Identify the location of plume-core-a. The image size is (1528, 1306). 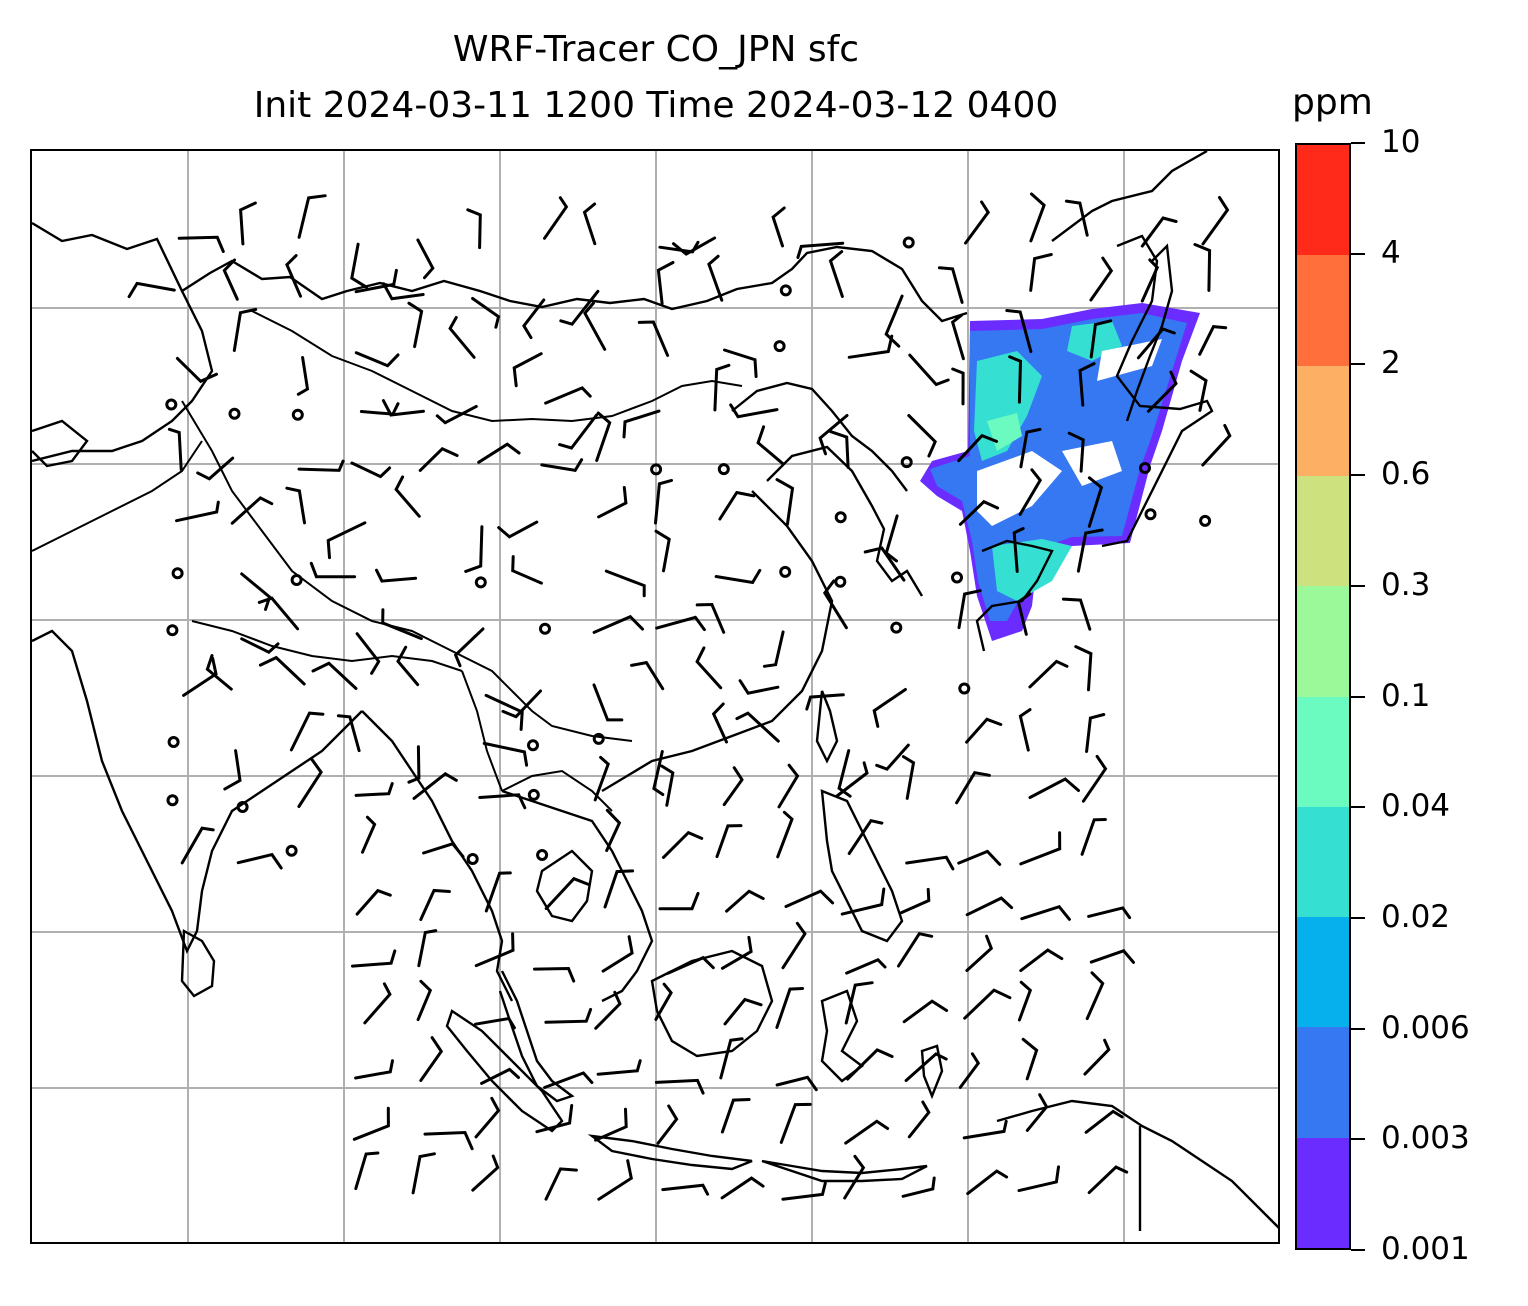
(1008, 406).